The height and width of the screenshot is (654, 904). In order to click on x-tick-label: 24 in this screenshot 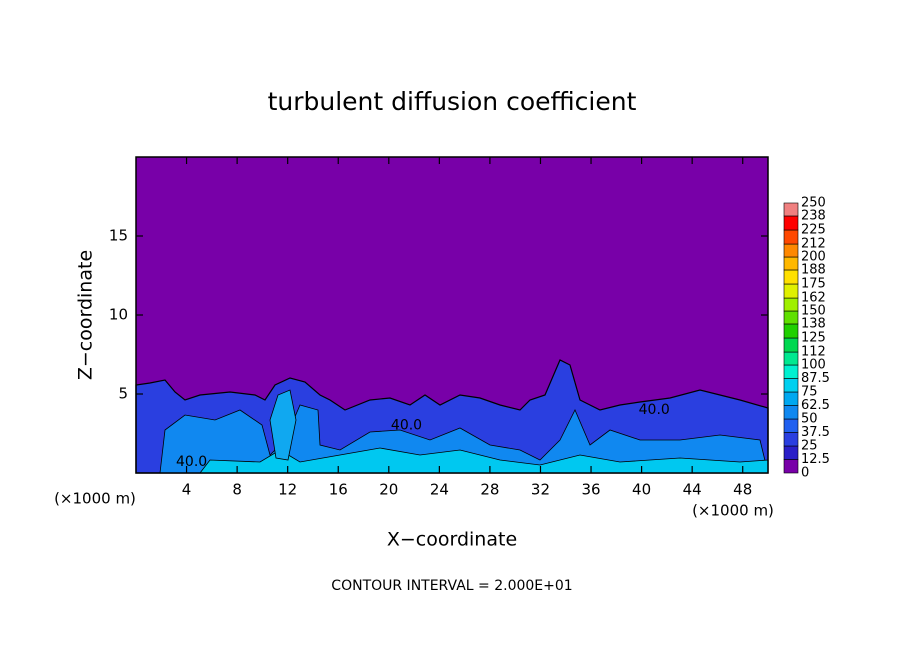, I will do `click(439, 490)`.